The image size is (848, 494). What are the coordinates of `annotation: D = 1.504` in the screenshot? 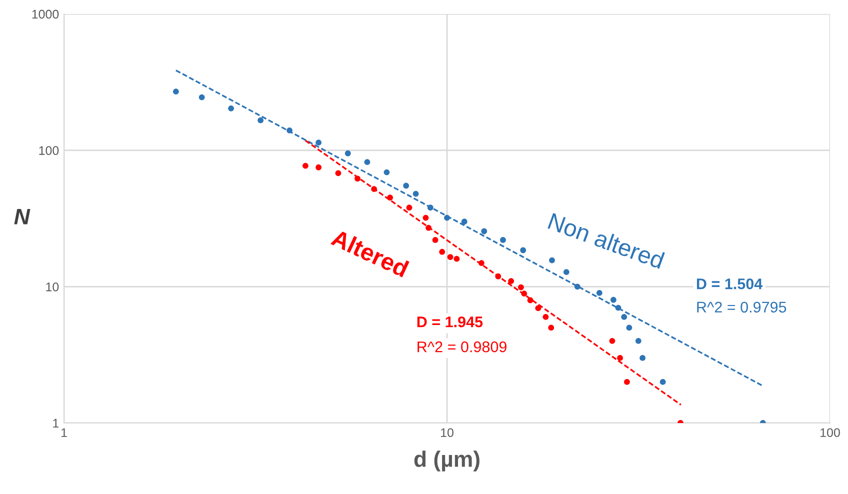 It's located at (729, 284).